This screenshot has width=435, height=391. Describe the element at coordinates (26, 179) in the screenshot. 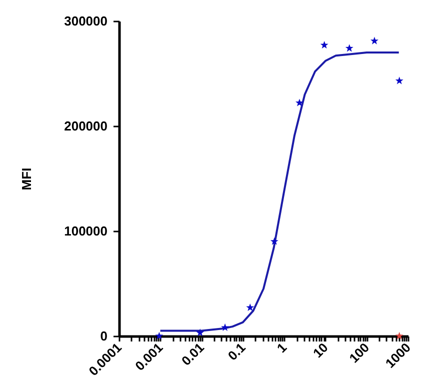

I see `y-axis-title: MFI` at that location.